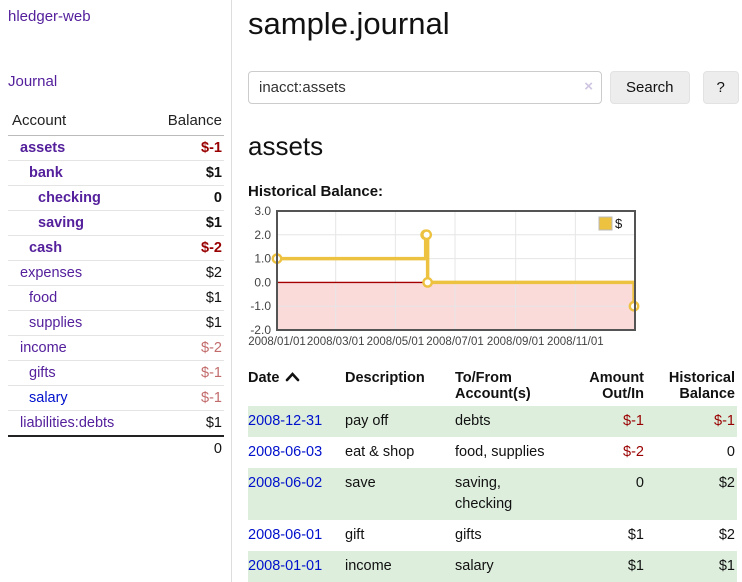  Describe the element at coordinates (116, 298) in the screenshot. I see `account-row: food $1` at that location.